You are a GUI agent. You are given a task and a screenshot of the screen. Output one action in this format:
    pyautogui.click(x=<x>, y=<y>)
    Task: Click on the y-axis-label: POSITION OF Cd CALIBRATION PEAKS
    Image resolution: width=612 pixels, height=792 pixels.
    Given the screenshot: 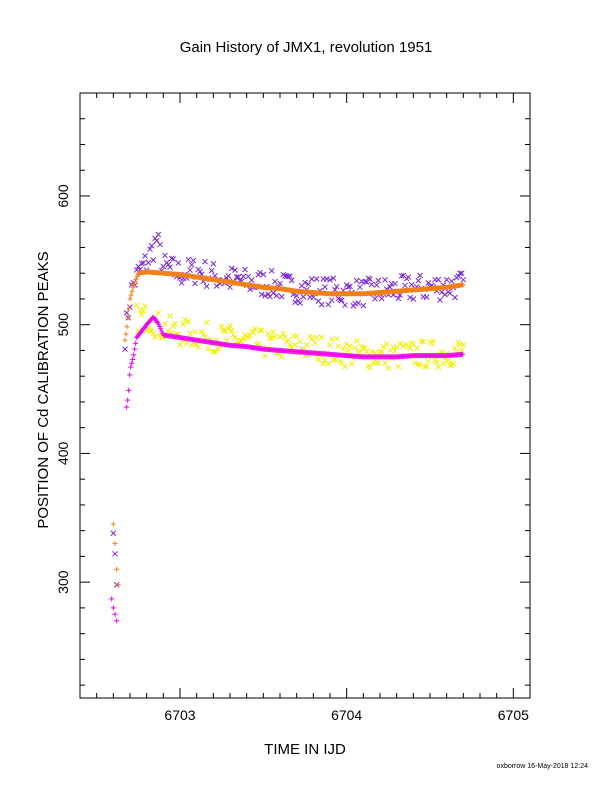 What is the action you would take?
    pyautogui.click(x=43, y=389)
    